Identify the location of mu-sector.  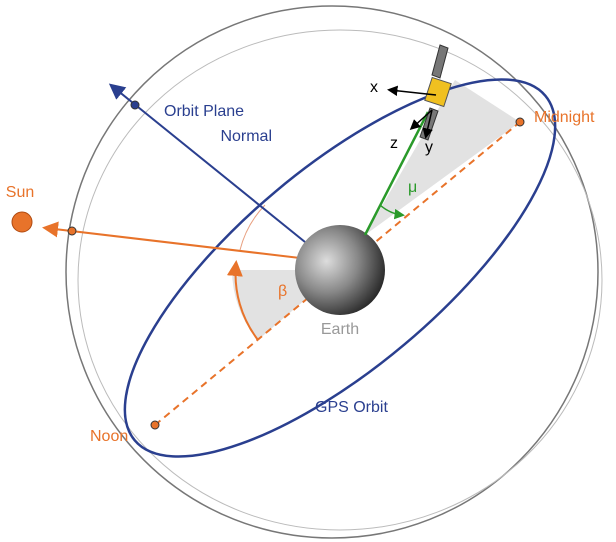
(442, 157).